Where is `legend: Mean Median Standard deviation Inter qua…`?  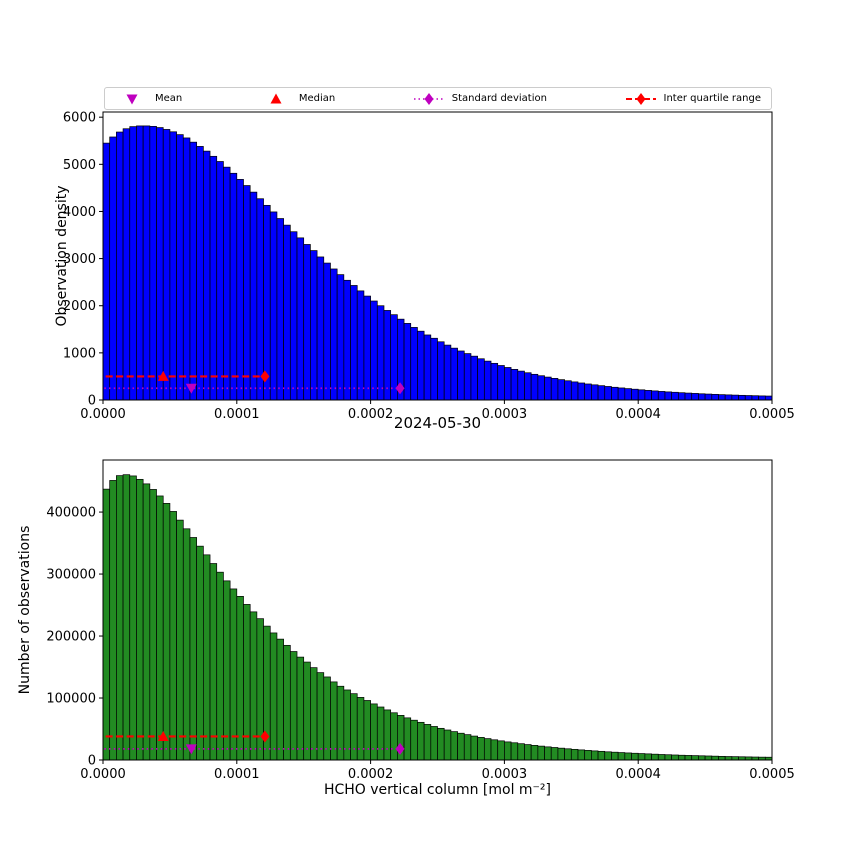 legend: Mean Median Standard deviation Inter qua… is located at coordinates (438, 98).